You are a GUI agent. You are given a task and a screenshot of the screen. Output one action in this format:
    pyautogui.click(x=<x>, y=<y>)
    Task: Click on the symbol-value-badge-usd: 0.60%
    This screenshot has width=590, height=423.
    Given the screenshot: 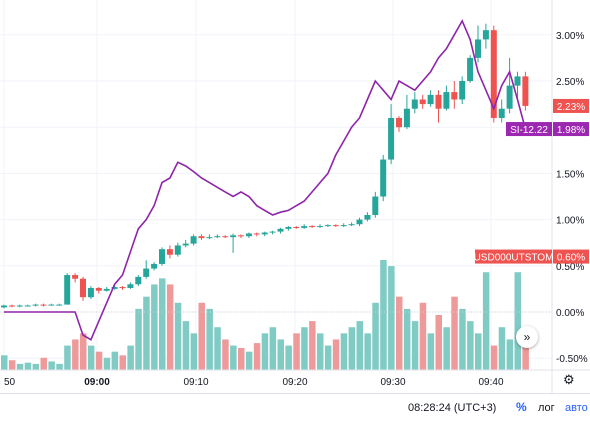 What is the action you would take?
    pyautogui.click(x=571, y=258)
    